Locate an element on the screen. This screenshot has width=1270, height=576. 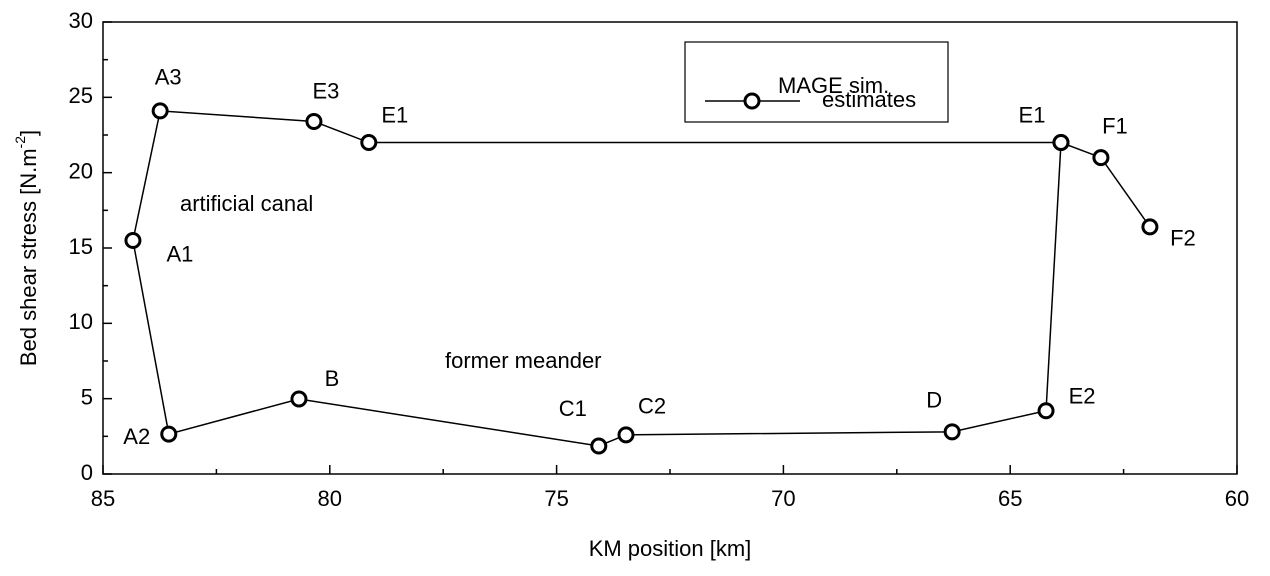
y-tick-label: 15 is located at coordinates (81, 246).